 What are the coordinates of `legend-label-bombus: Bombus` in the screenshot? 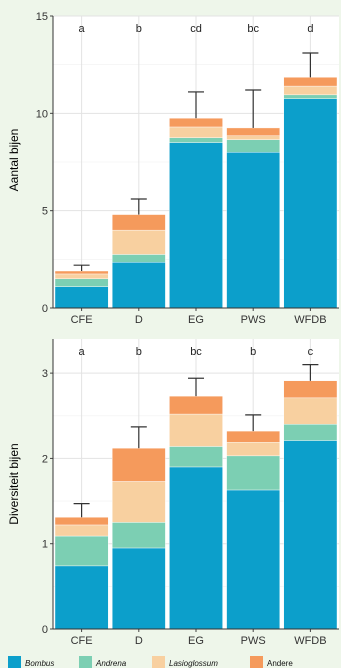 It's located at (39, 663).